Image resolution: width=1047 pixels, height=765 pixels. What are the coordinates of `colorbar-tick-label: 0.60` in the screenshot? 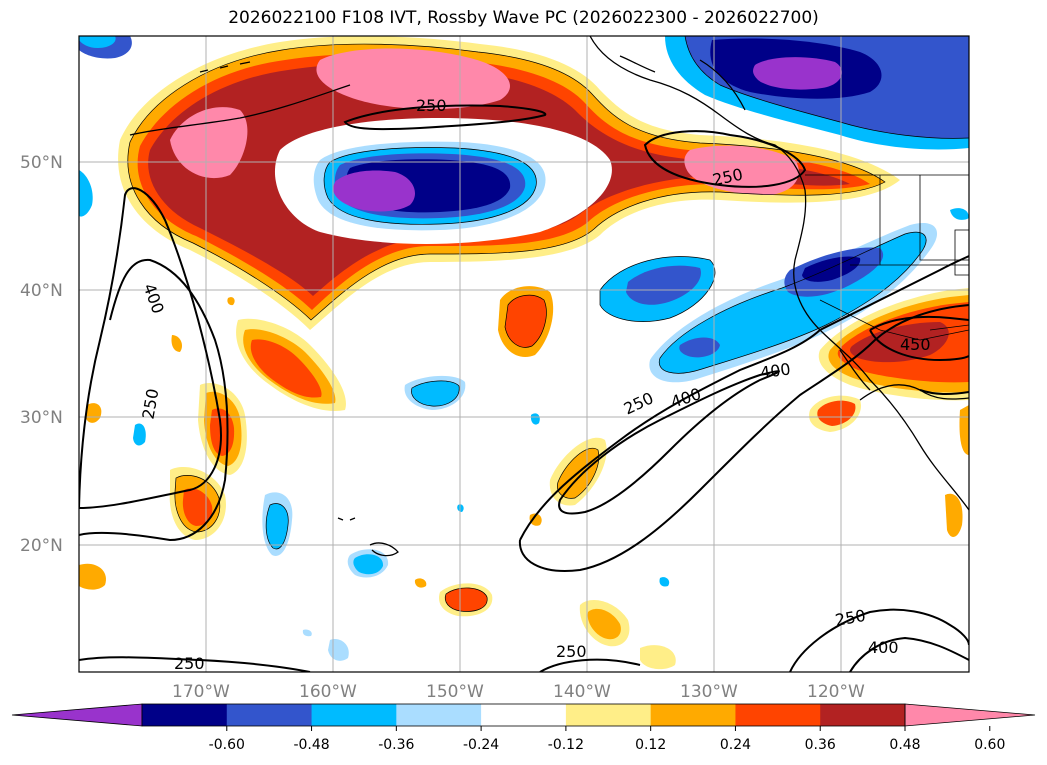 It's located at (989, 745).